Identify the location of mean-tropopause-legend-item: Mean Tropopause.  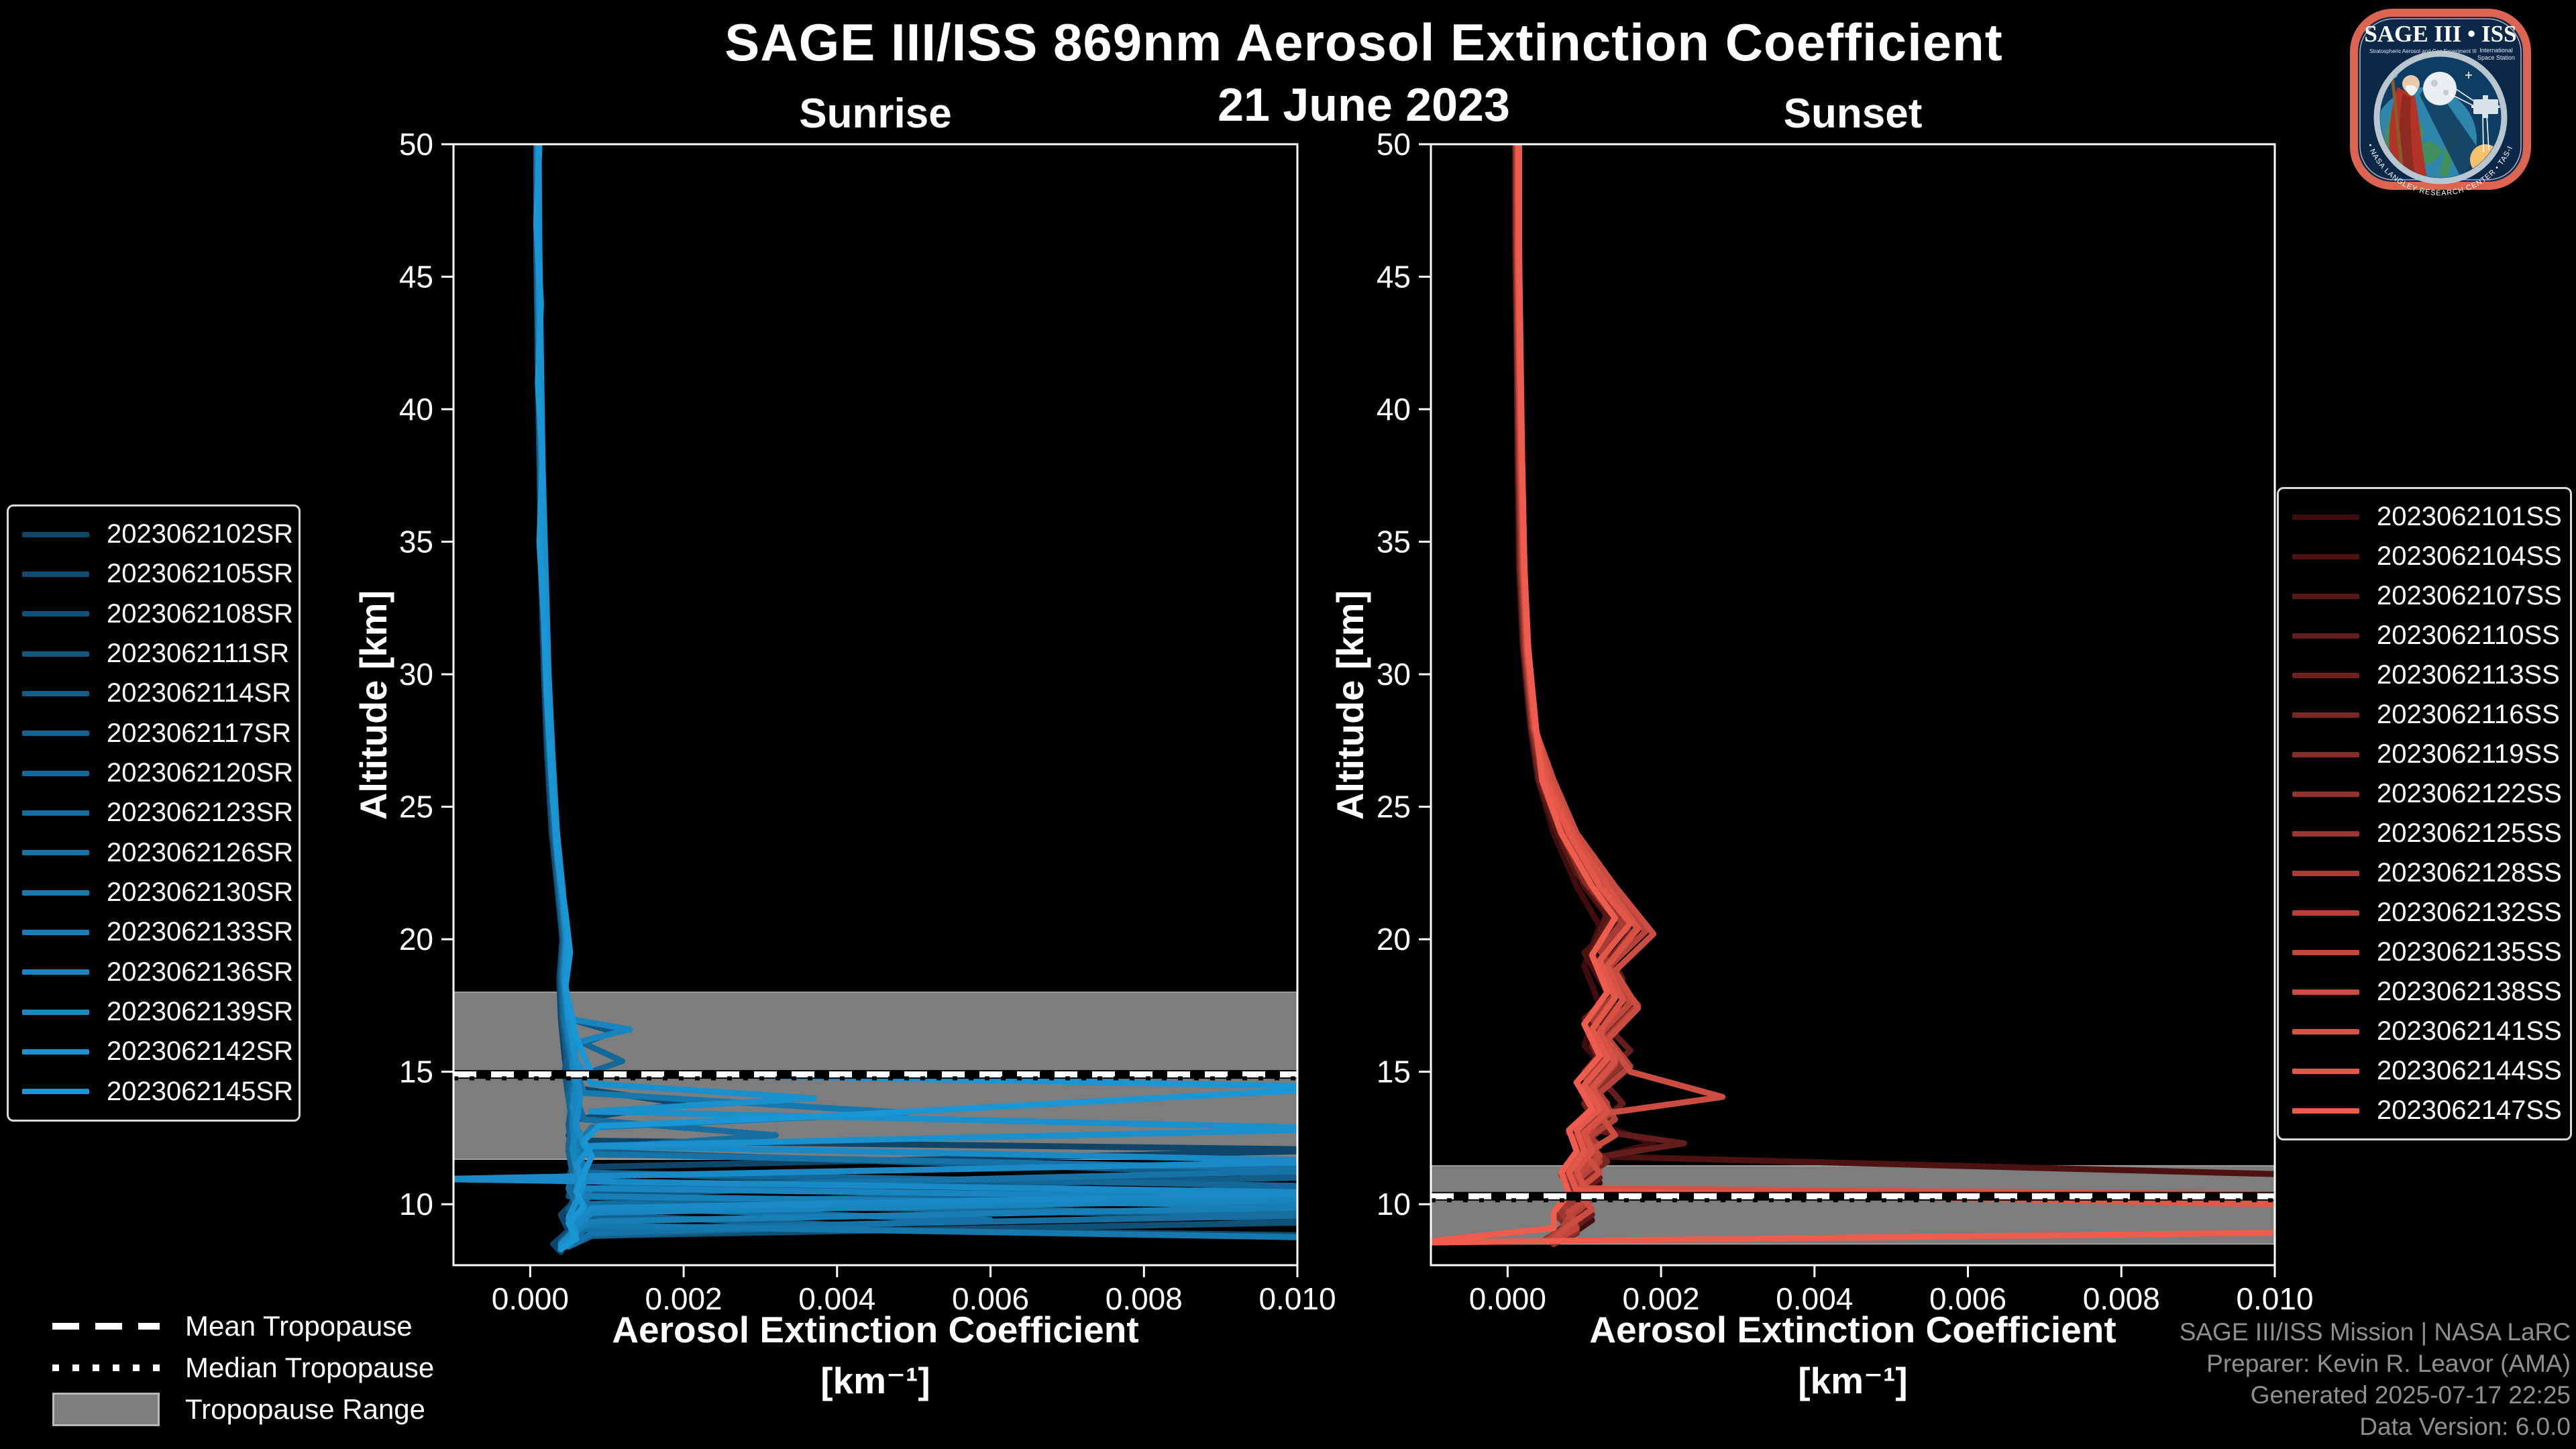
(243, 1326).